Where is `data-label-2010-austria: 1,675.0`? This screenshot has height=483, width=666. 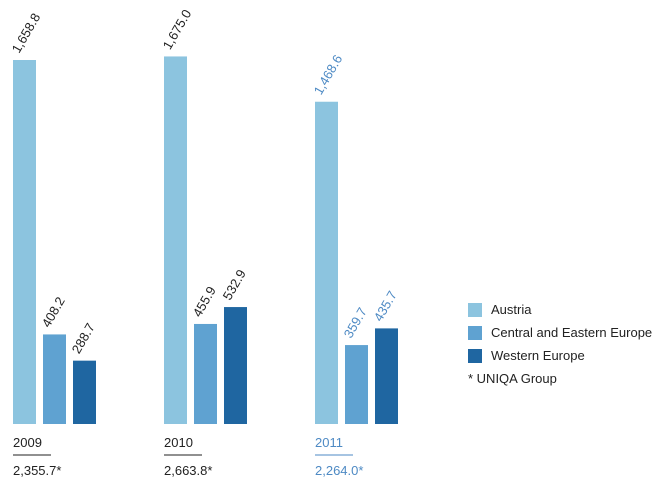
data-label-2010-austria: 1,675.0 is located at coordinates (177, 29).